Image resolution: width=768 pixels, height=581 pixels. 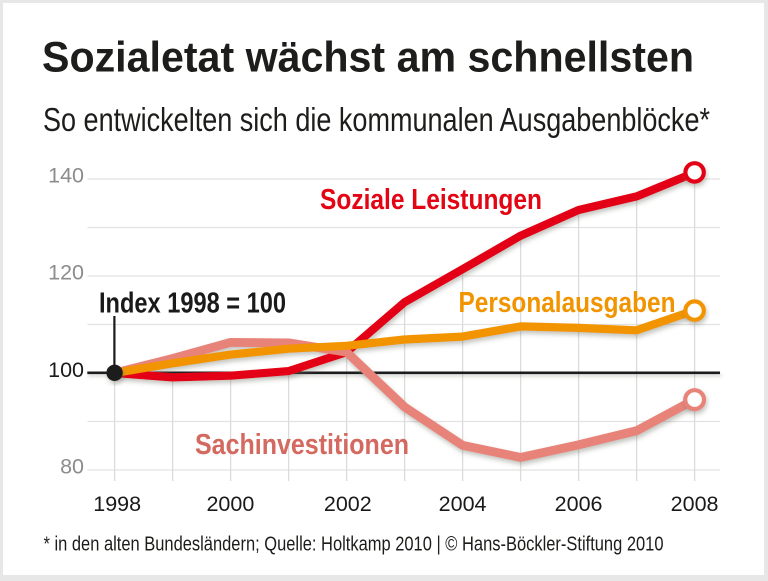 What do you see at coordinates (230, 504) in the screenshot?
I see `svg-text: 2000` at bounding box center [230, 504].